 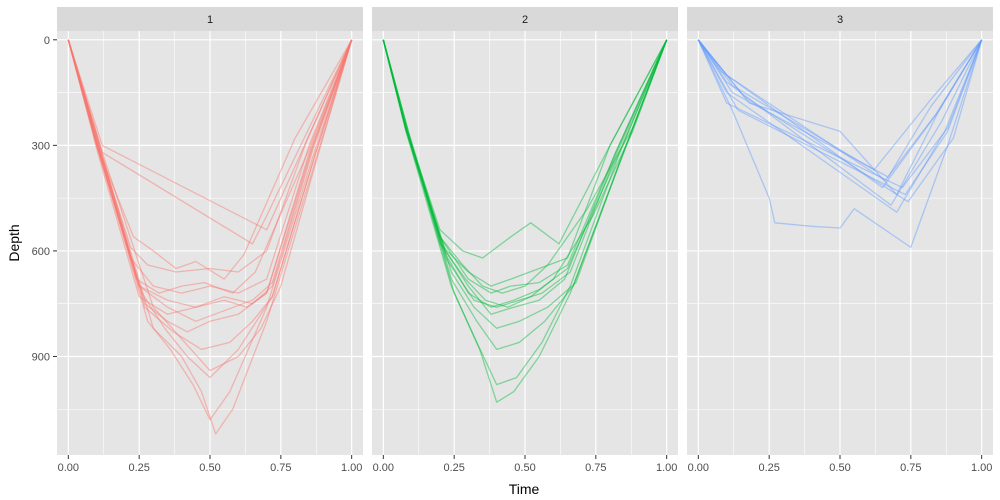 I want to click on strip-label: 2, so click(x=525, y=20).